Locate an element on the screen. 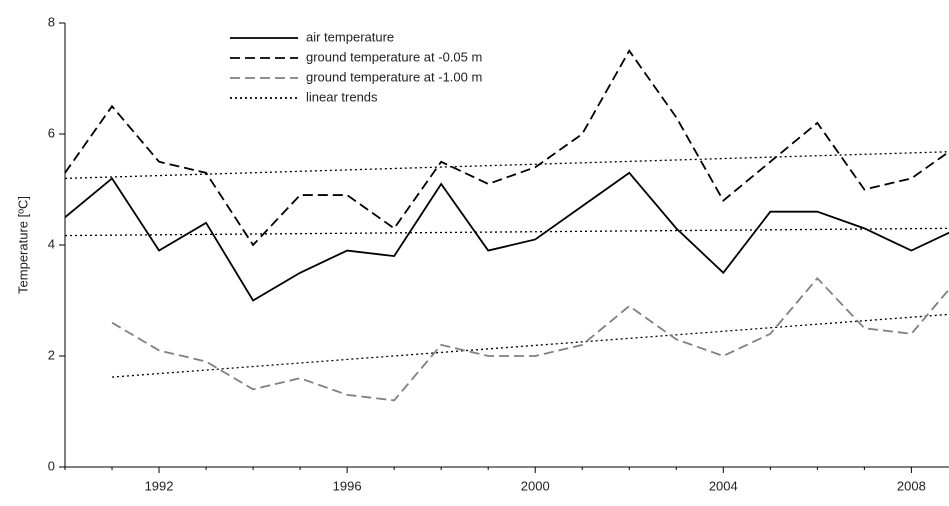 Image resolution: width=949 pixels, height=506 pixels. y-tick-label: 4 is located at coordinates (51, 243).